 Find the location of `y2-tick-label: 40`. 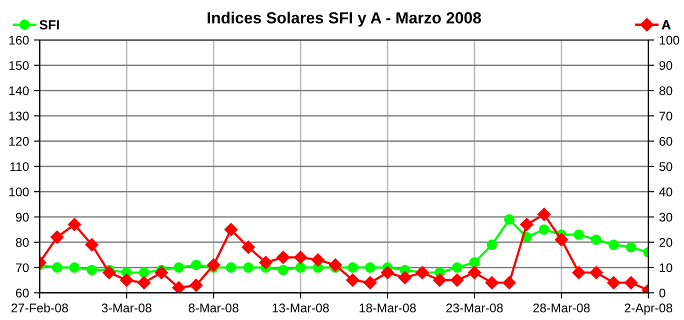

y2-tick-label: 40 is located at coordinates (665, 191).